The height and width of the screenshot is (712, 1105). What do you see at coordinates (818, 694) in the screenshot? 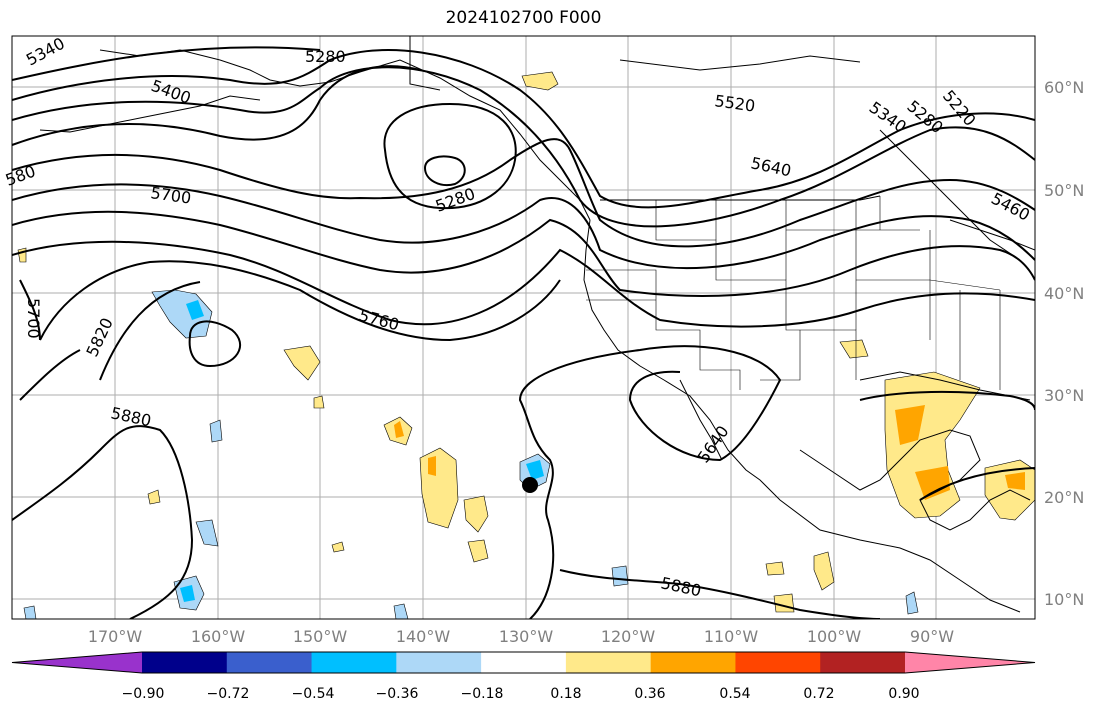
I see `colorbar-tick-label: 0.72` at bounding box center [818, 694].